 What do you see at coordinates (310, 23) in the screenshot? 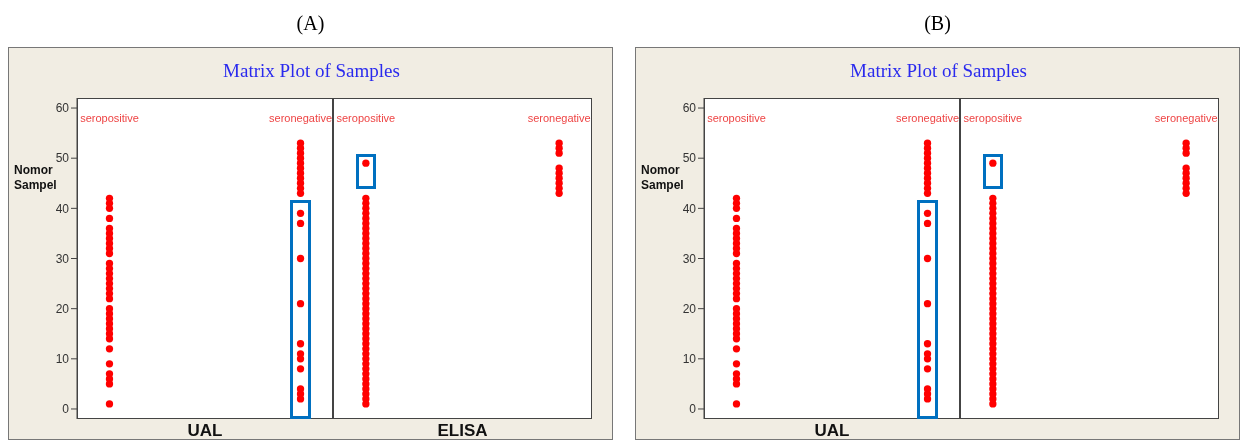
I see `chart-title: (A)` at bounding box center [310, 23].